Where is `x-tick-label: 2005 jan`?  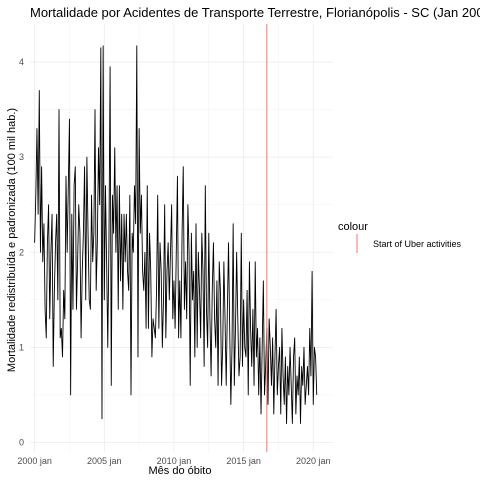
x-tick-label: 2005 jan is located at coordinates (104, 461).